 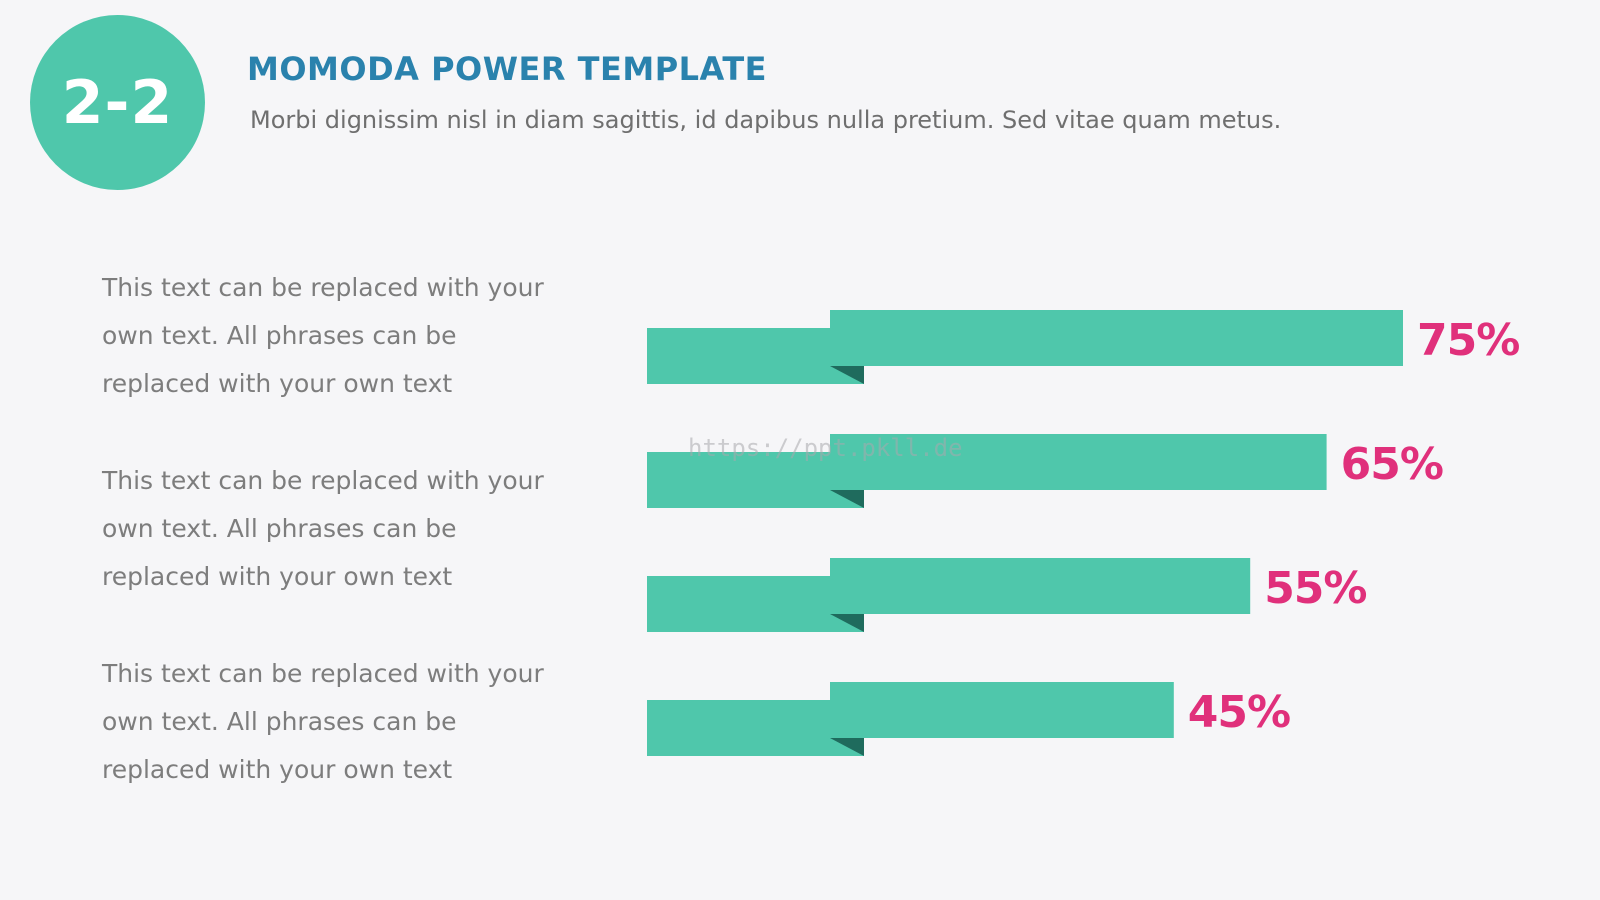 What do you see at coordinates (825, 448) in the screenshot?
I see `watermark-text: https://ppt.pkll.de` at bounding box center [825, 448].